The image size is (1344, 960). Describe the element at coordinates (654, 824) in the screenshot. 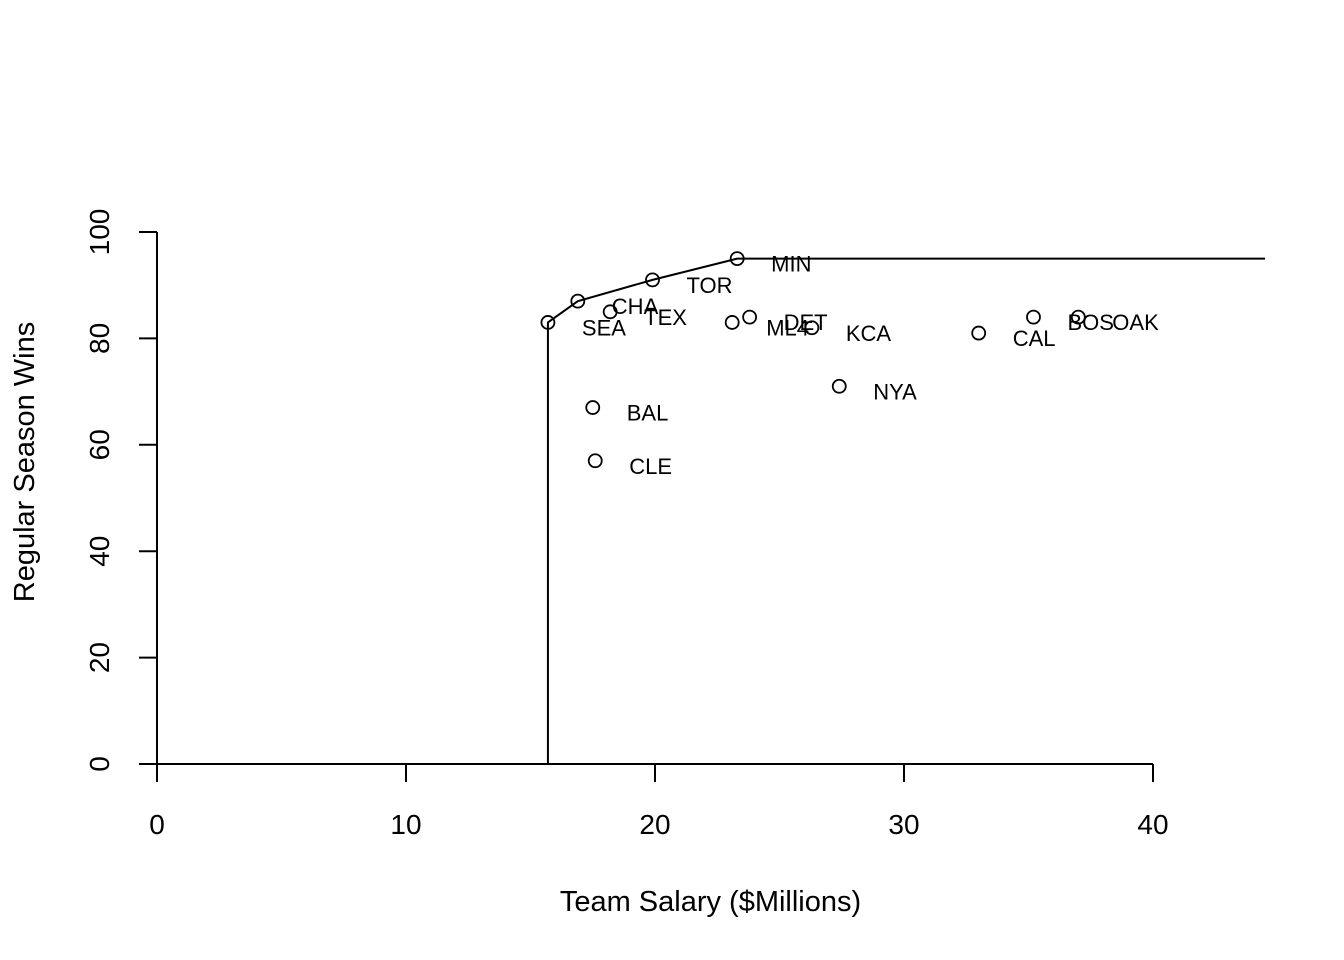

I see `x-tick-label: 20` at that location.